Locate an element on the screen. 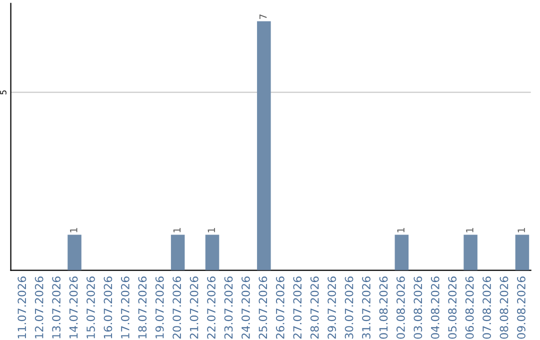 The image size is (540, 340). x-tick-label: 28.07.2026 is located at coordinates (314, 307).